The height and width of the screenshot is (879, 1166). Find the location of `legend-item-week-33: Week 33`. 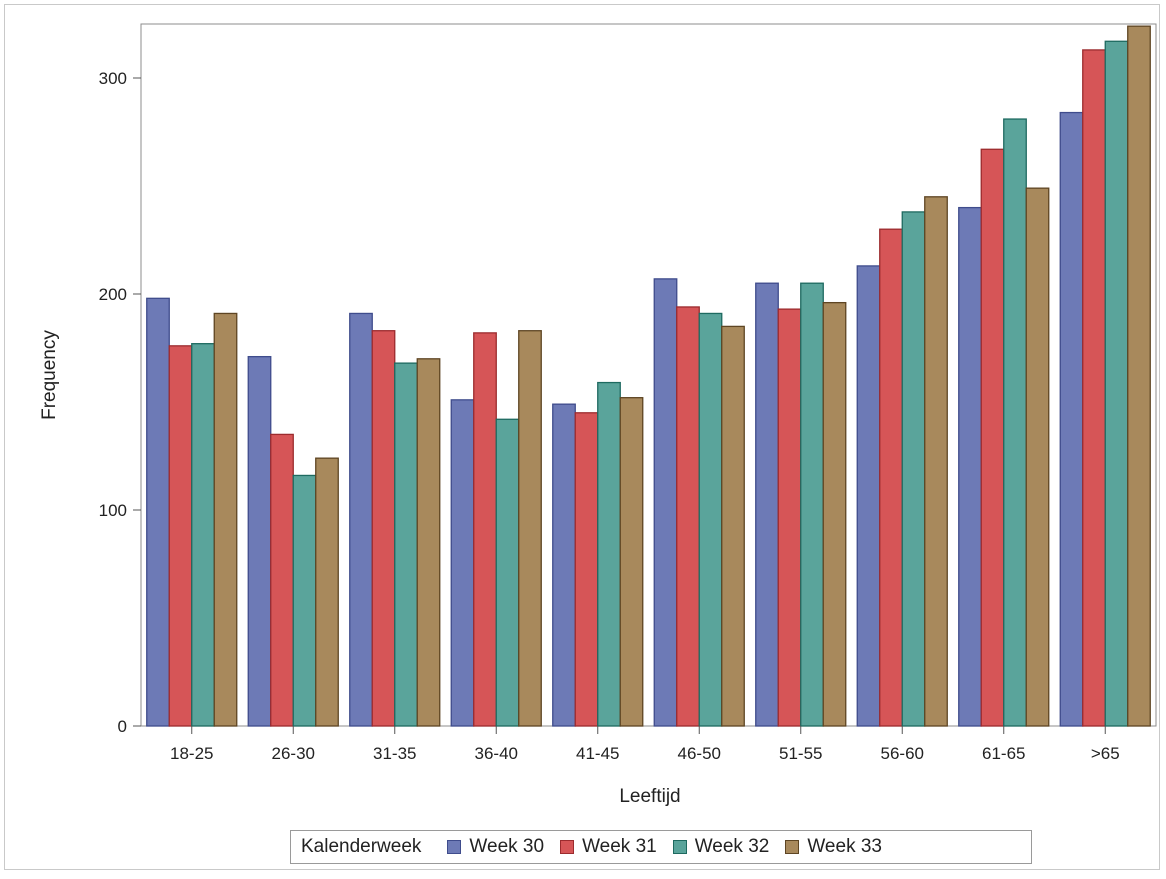

legend-item-week-33: Week 33 is located at coordinates (833, 847).